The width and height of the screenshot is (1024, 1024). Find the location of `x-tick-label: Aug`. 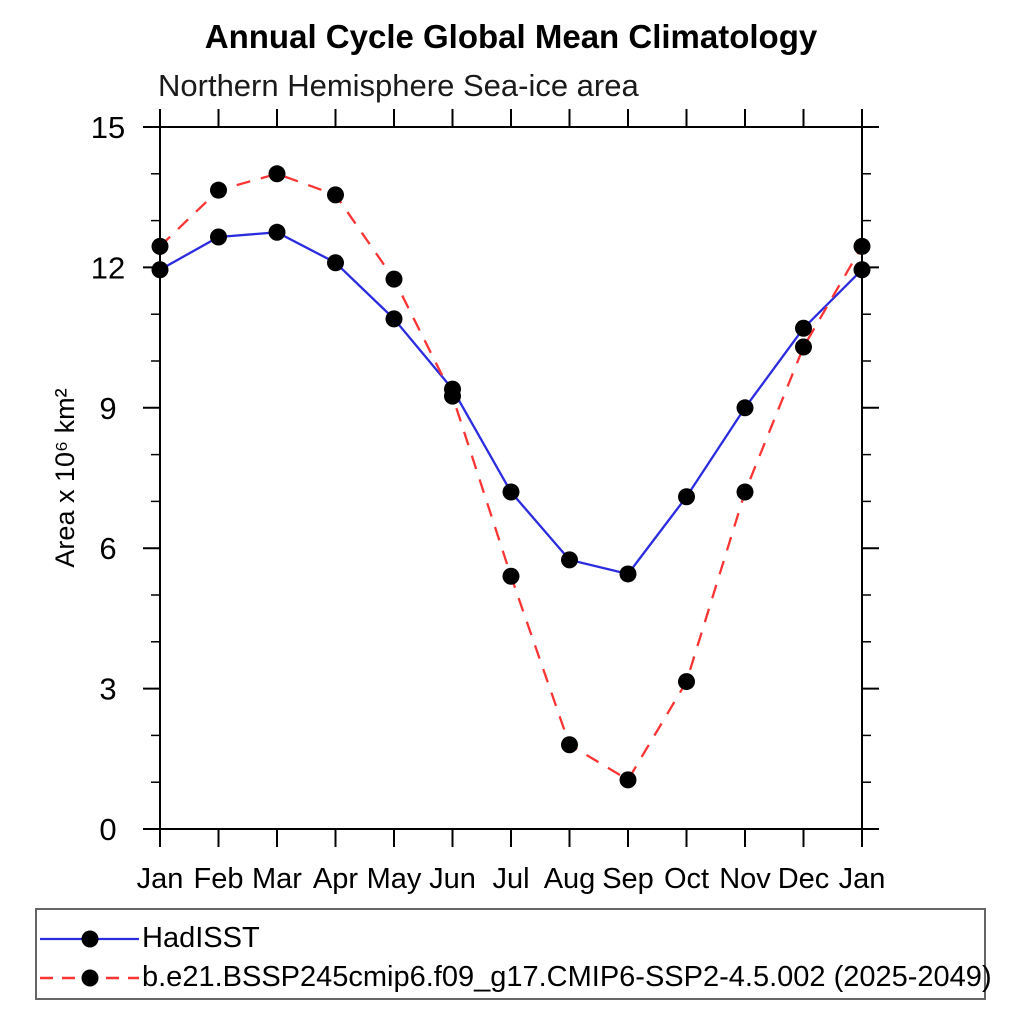

x-tick-label: Aug is located at coordinates (570, 879).